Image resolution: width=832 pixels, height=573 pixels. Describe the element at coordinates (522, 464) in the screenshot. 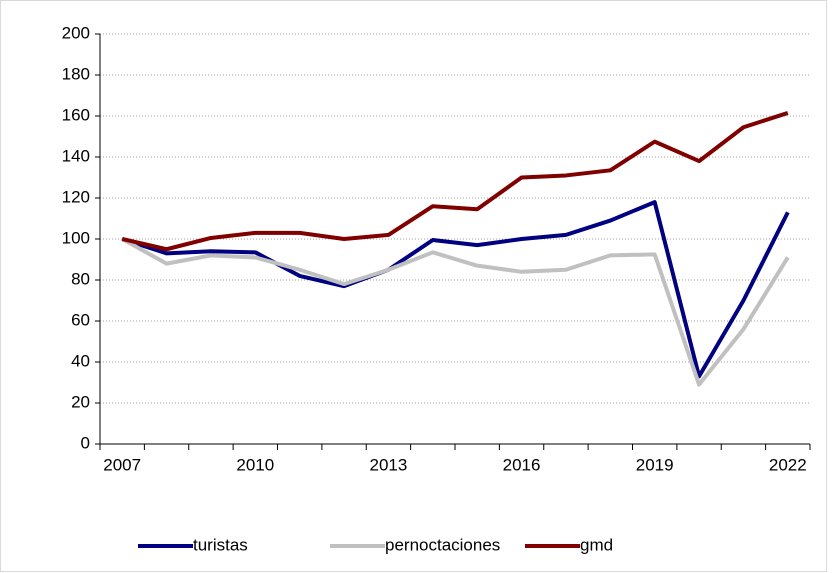

I see `x-tick-label: 2016` at that location.